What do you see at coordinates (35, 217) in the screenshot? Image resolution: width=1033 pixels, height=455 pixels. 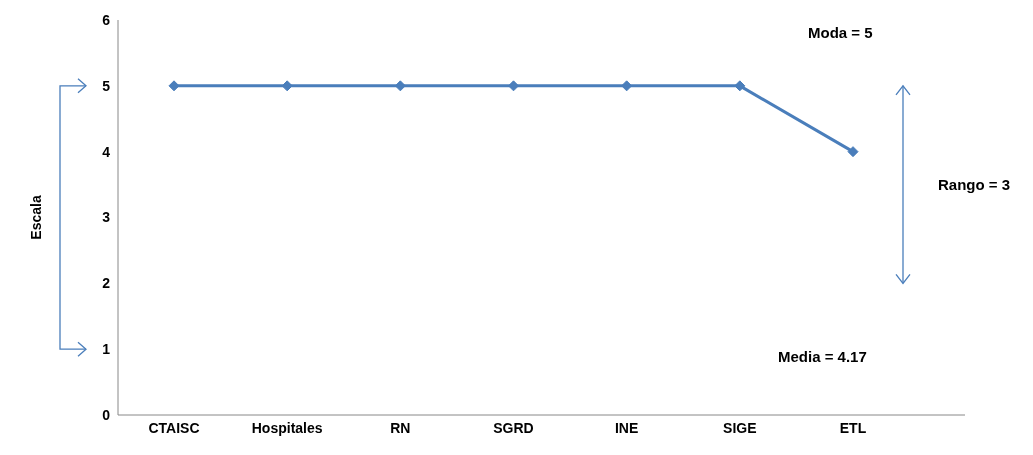 I see `y-axis-title: Escala` at bounding box center [35, 217].